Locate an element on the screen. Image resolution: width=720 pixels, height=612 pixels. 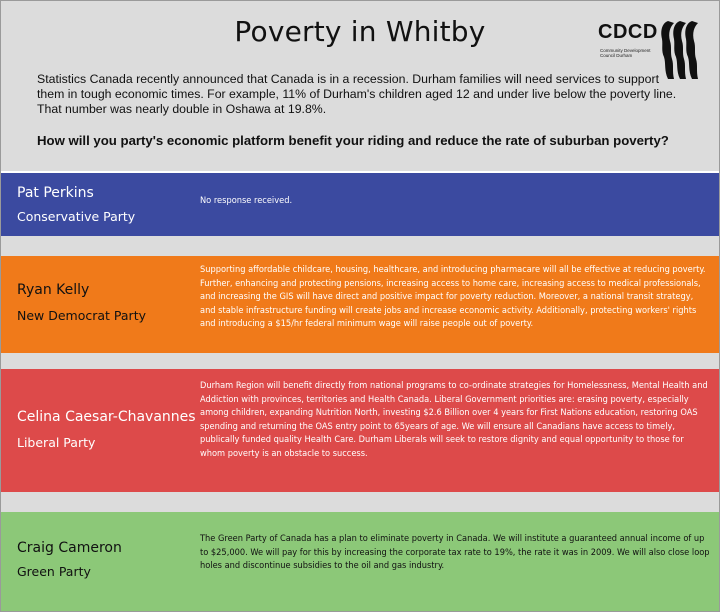
candidate-name: Craig Cameron is located at coordinates (69, 548).